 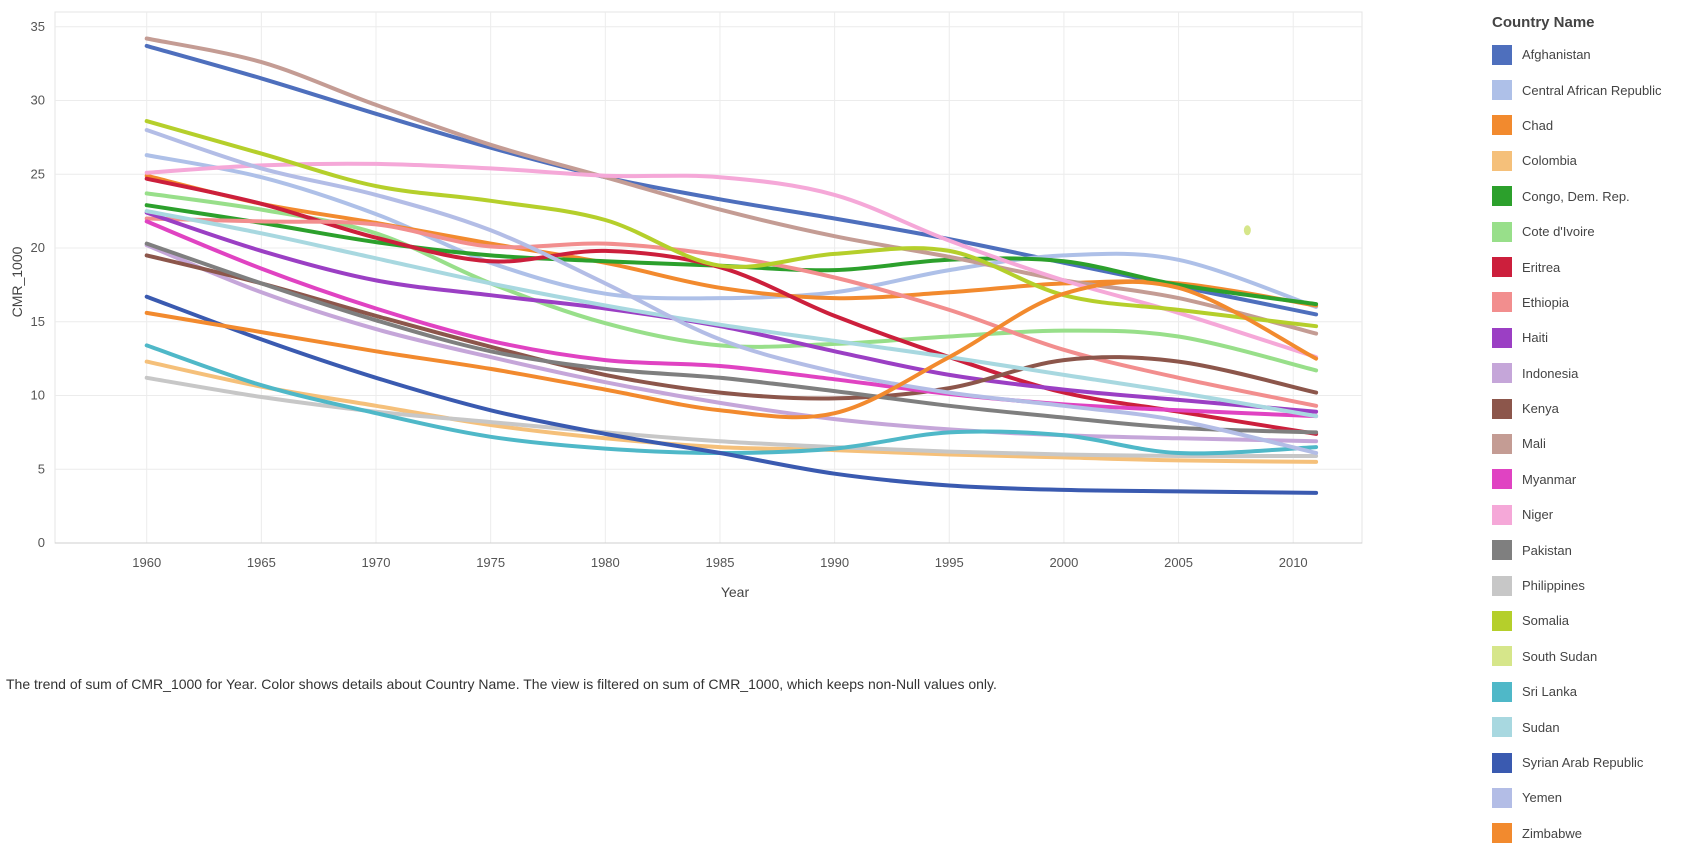 I want to click on y-tick-label: 10, so click(x=38, y=395).